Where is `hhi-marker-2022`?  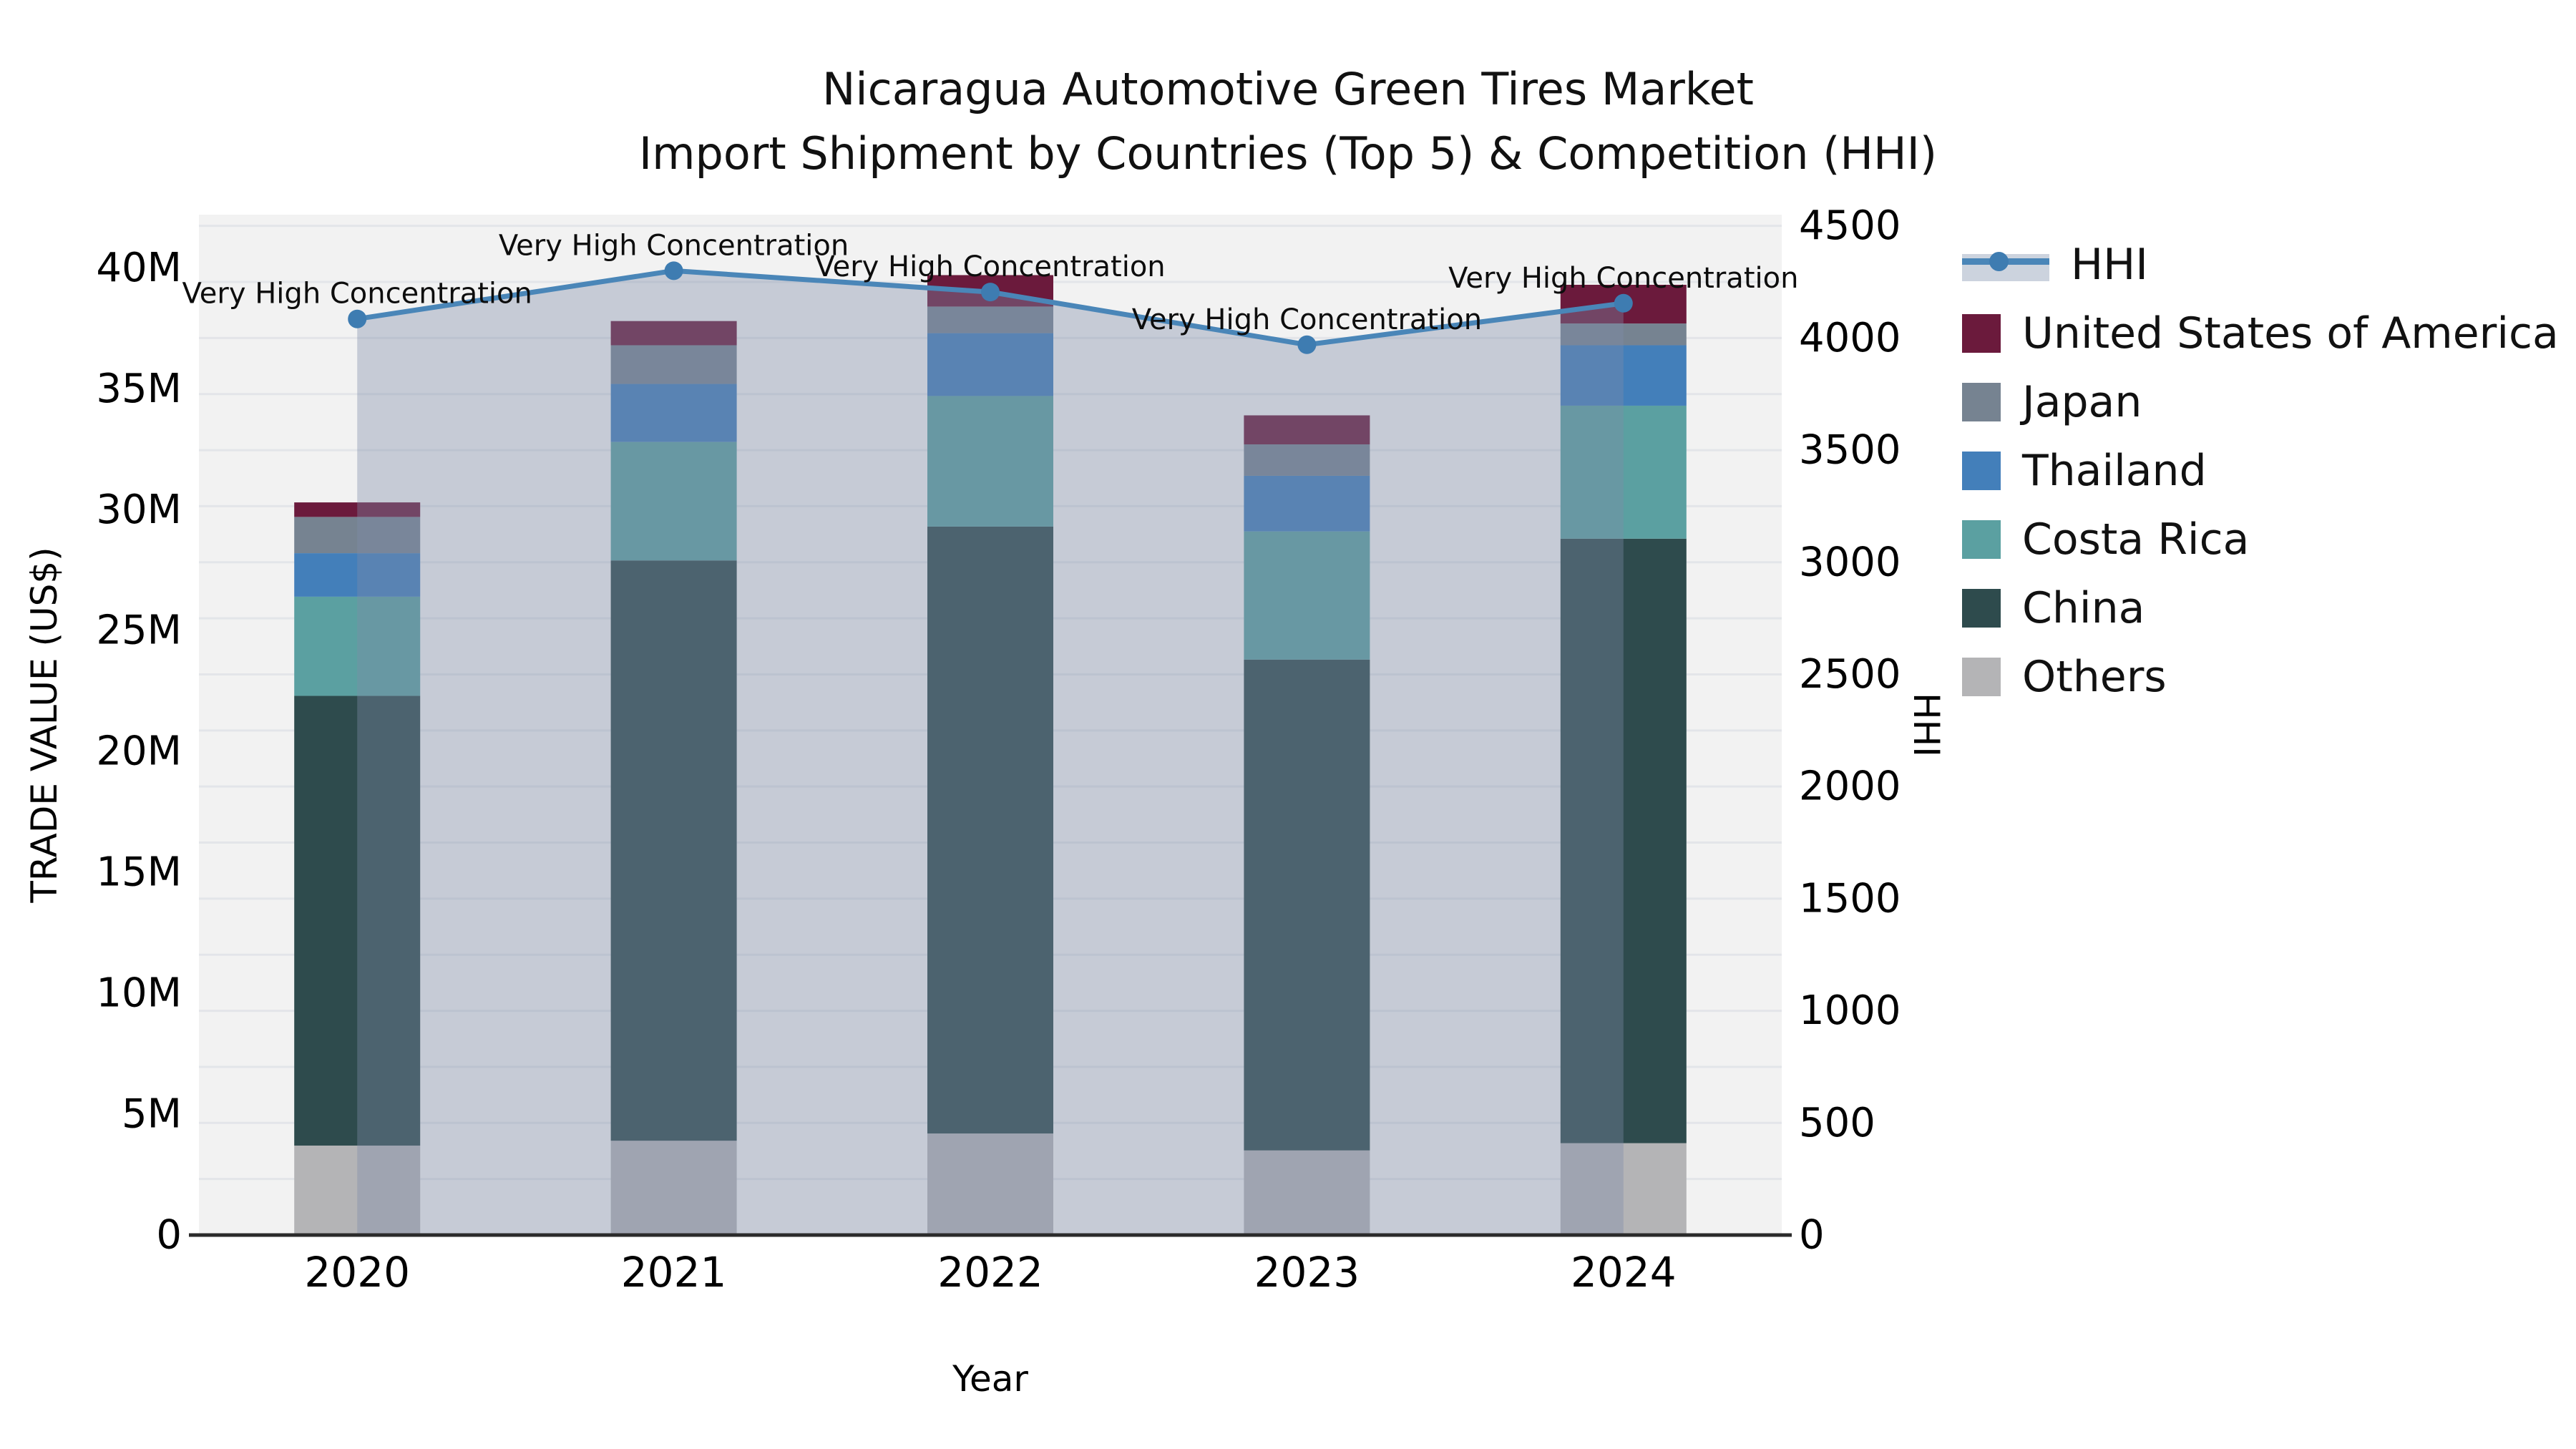
hhi-marker-2022 is located at coordinates (990, 292).